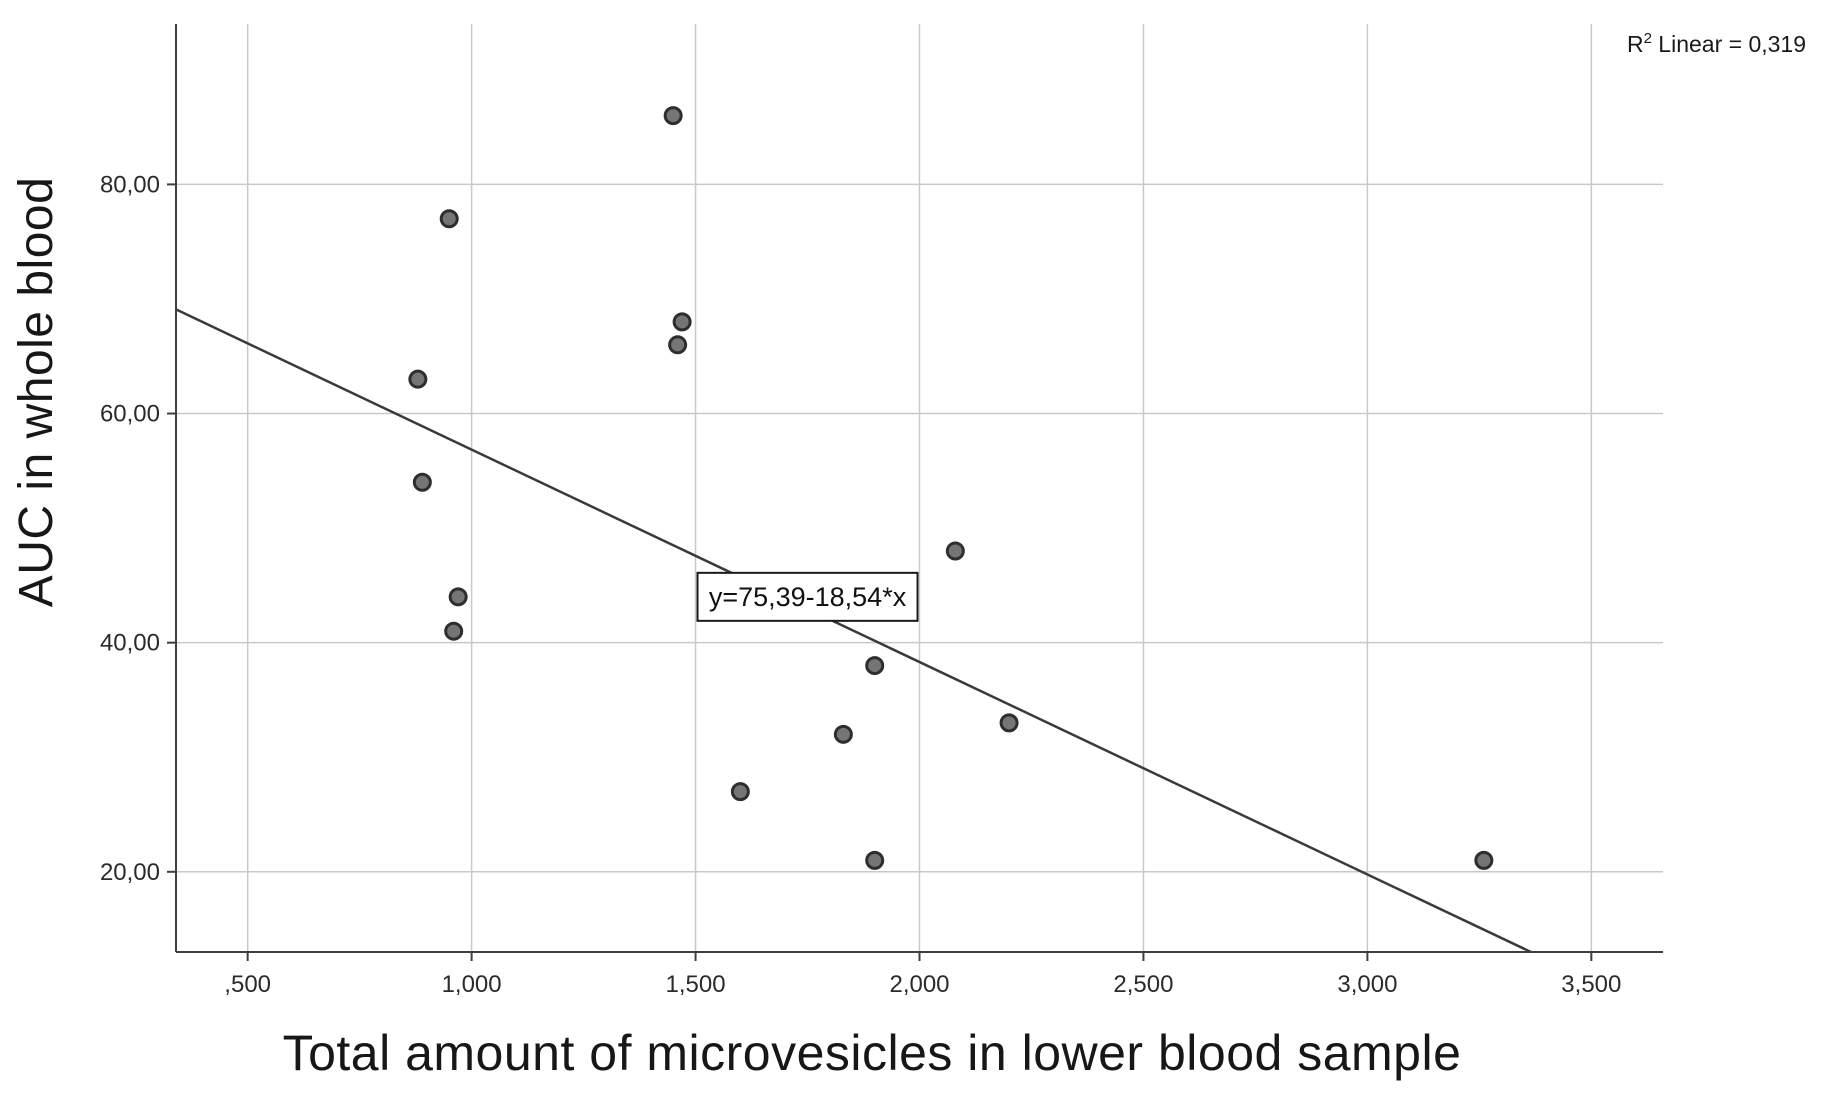  I want to click on r-squared-annotation: R2 Linear = 0,319, so click(1716, 43).